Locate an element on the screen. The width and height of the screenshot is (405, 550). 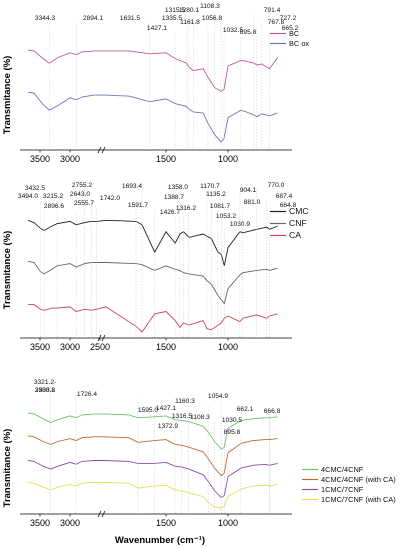
peak-label: 1056.8 is located at coordinates (212, 18).